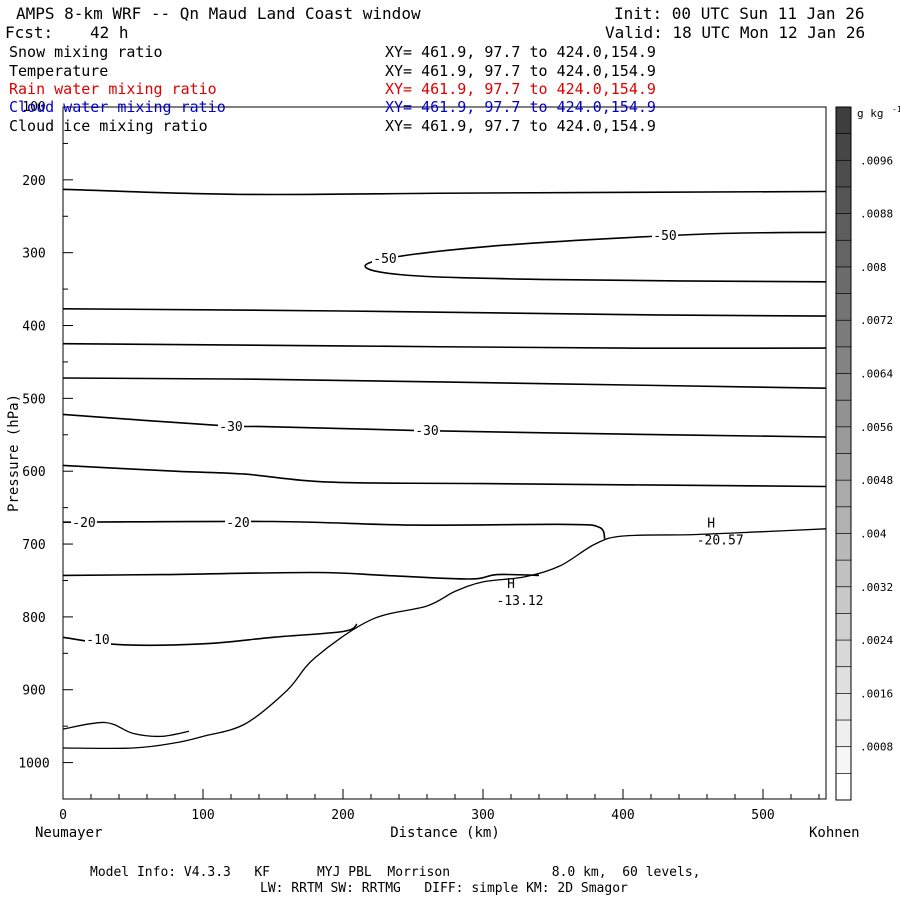  I want to click on colorbar-label: .004, so click(873, 533).